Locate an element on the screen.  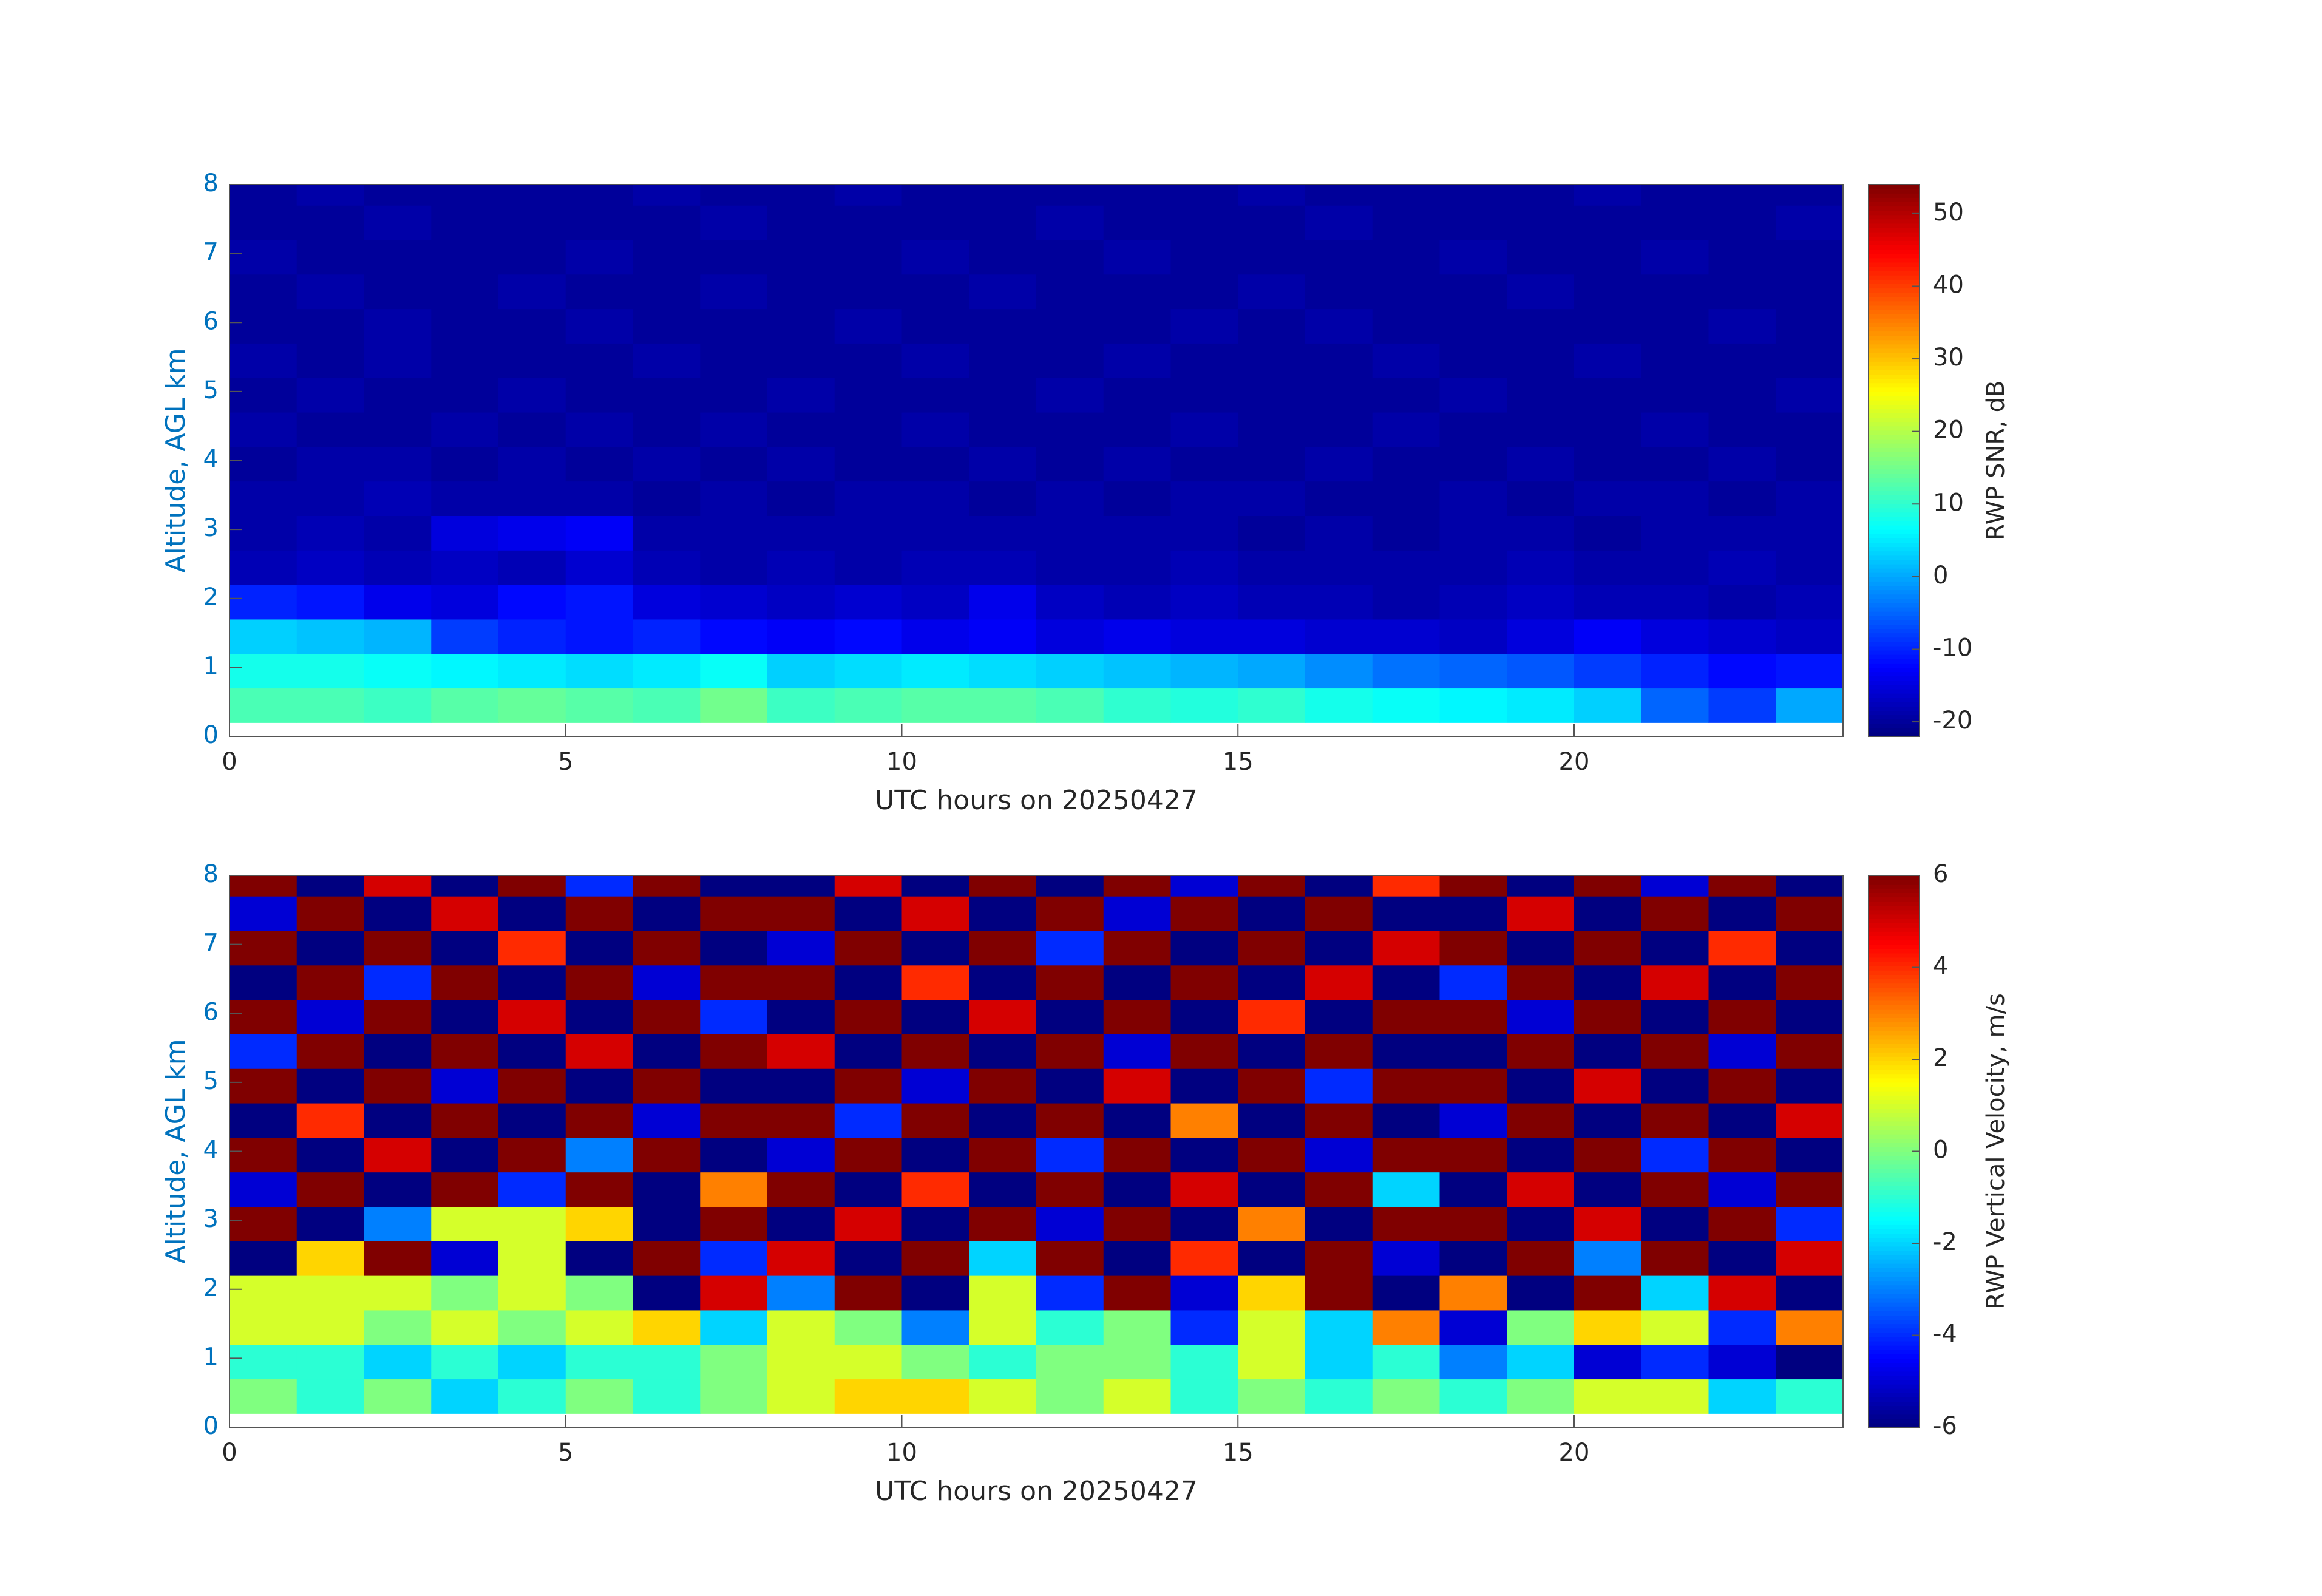
y-tick-label: 7 is located at coordinates (211, 943).